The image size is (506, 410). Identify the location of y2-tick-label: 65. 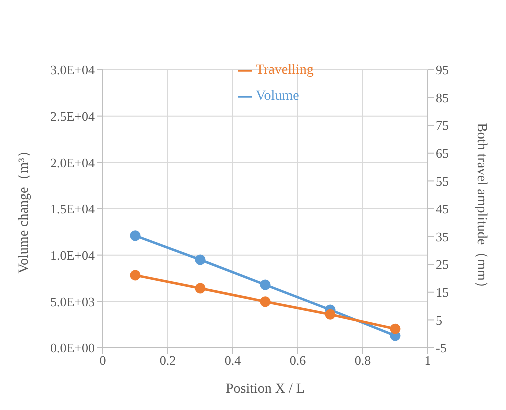
(442, 154).